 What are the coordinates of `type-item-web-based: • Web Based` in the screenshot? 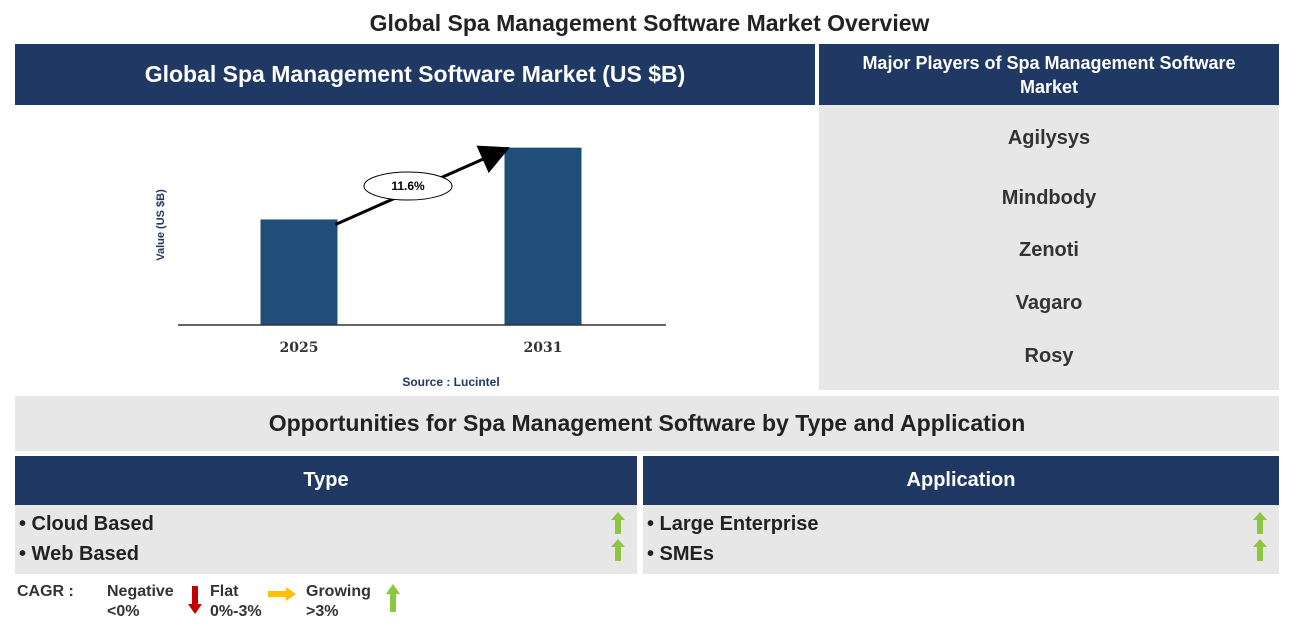 It's located at (79, 554).